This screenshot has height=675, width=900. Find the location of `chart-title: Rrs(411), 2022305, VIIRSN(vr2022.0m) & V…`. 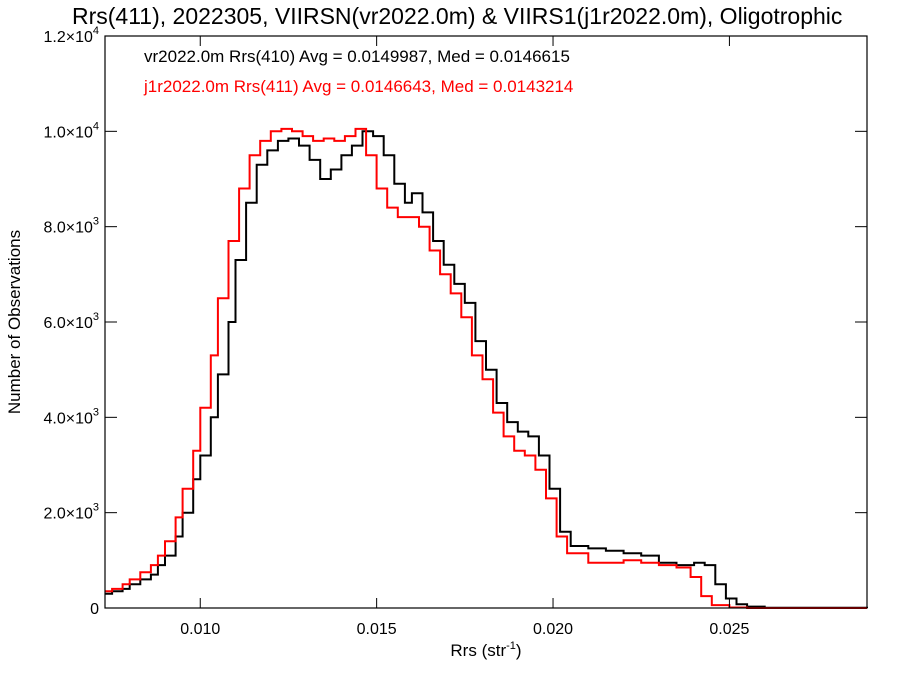

chart-title: Rrs(411), 2022305, VIIRSN(vr2022.0m) & V… is located at coordinates (457, 16).